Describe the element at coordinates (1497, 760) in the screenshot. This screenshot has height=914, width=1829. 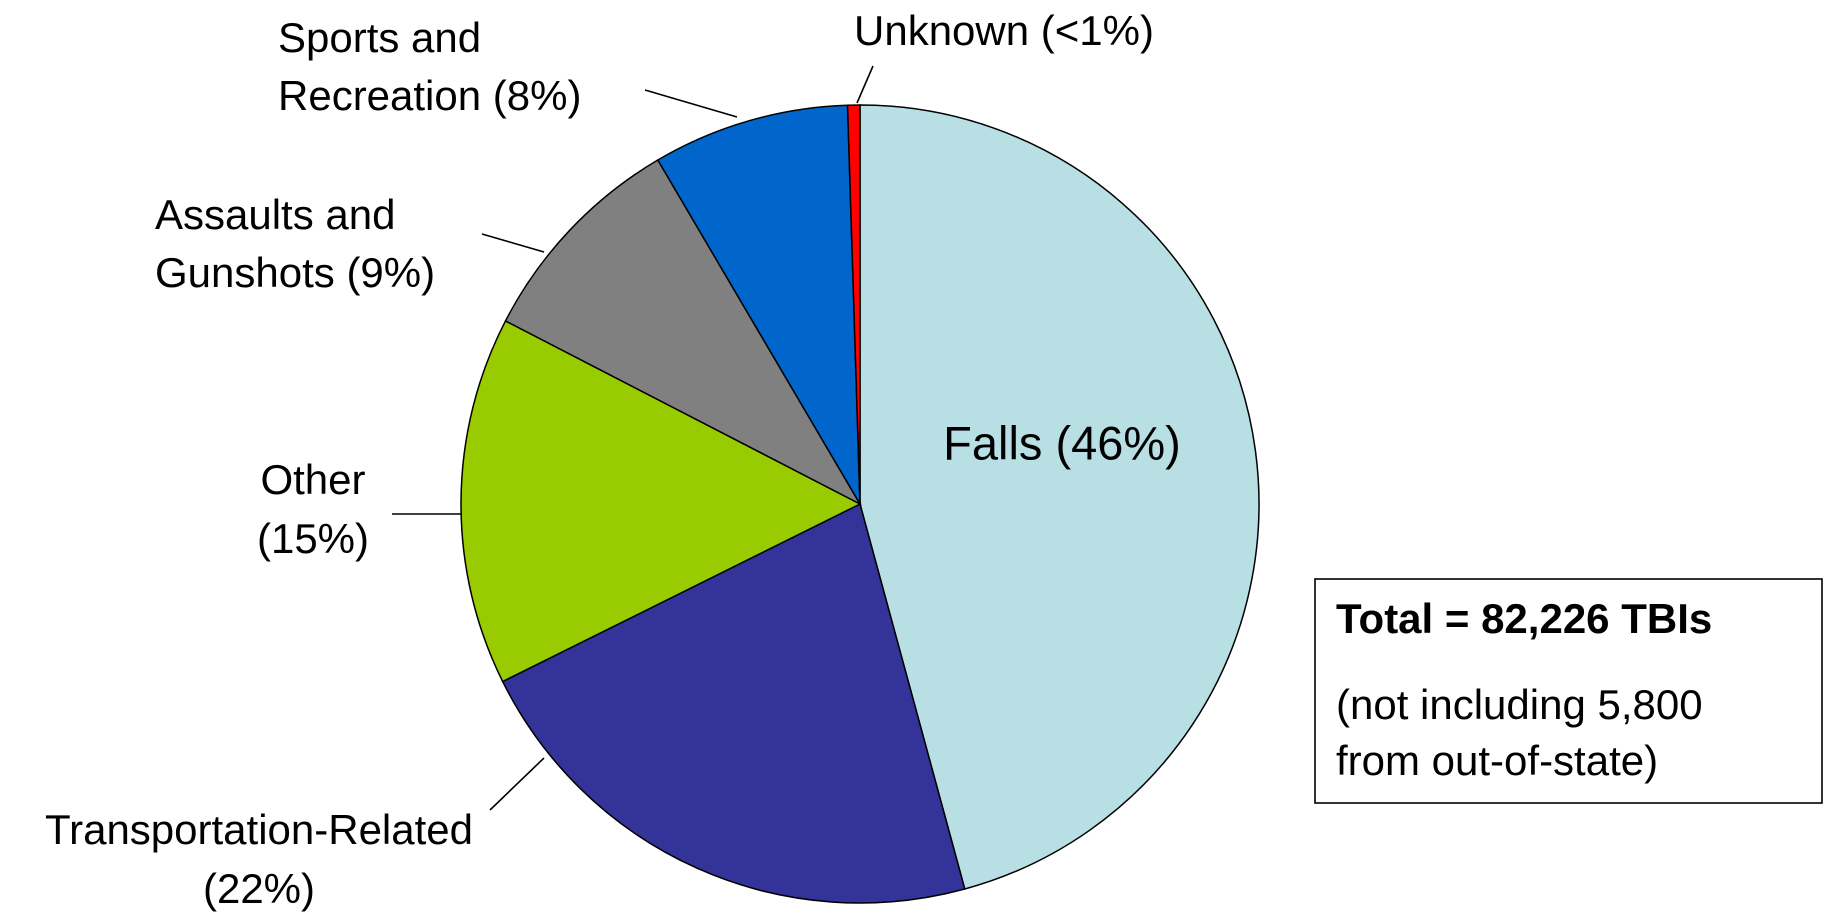
I see `annotation-line: from out-of-state)` at that location.